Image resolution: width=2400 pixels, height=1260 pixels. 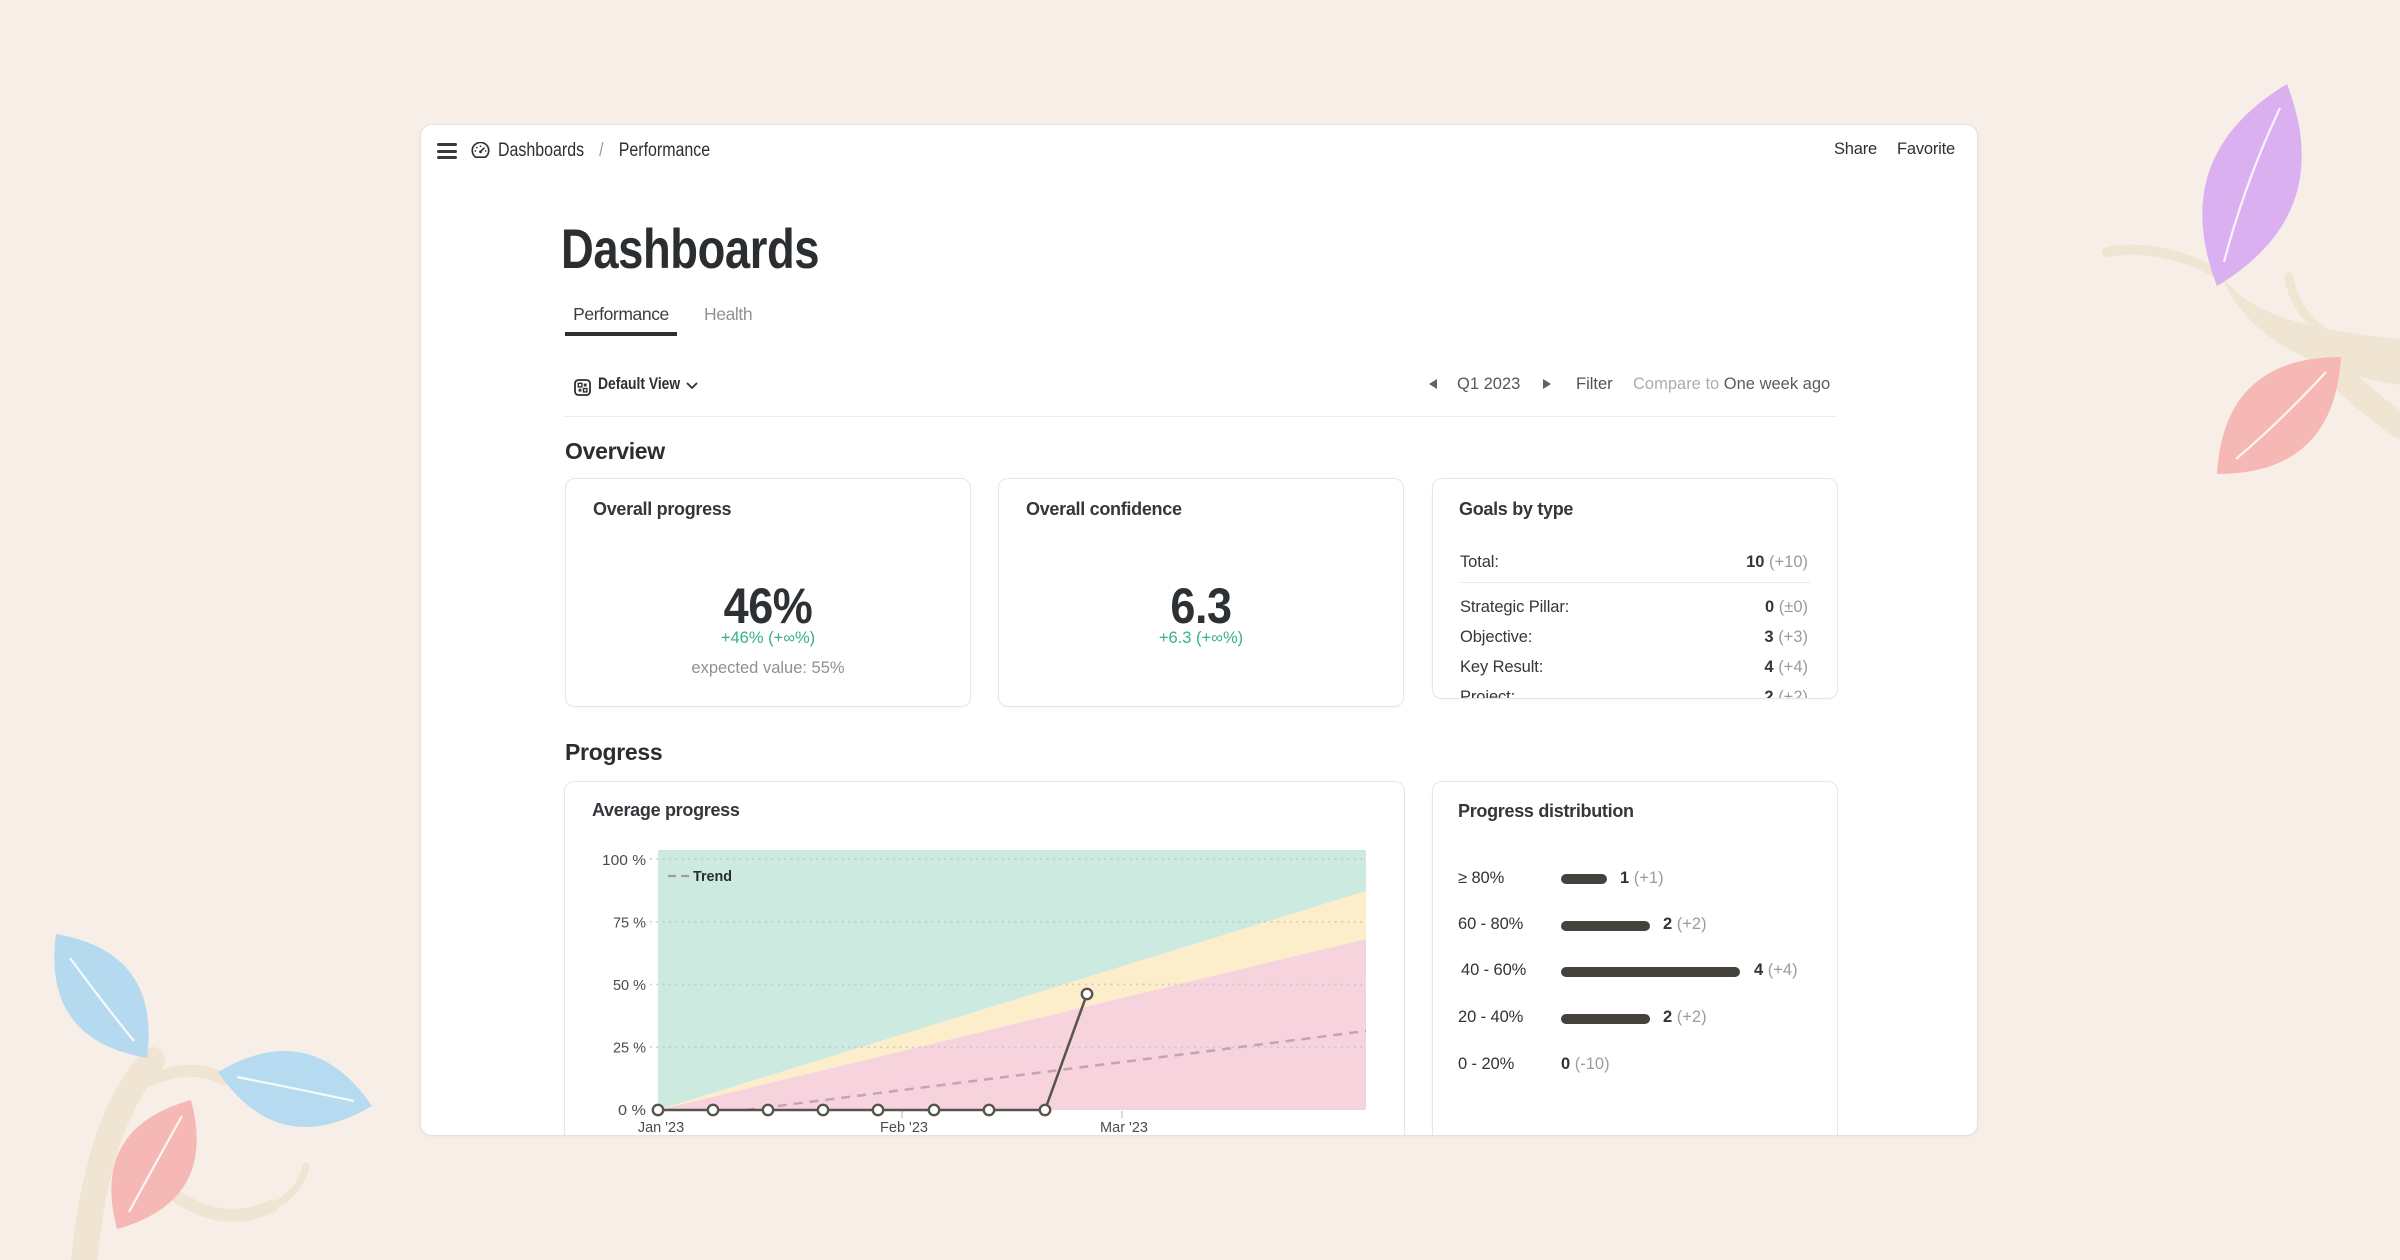 What do you see at coordinates (632, 1110) in the screenshot?
I see `svg-text: 0 %` at bounding box center [632, 1110].